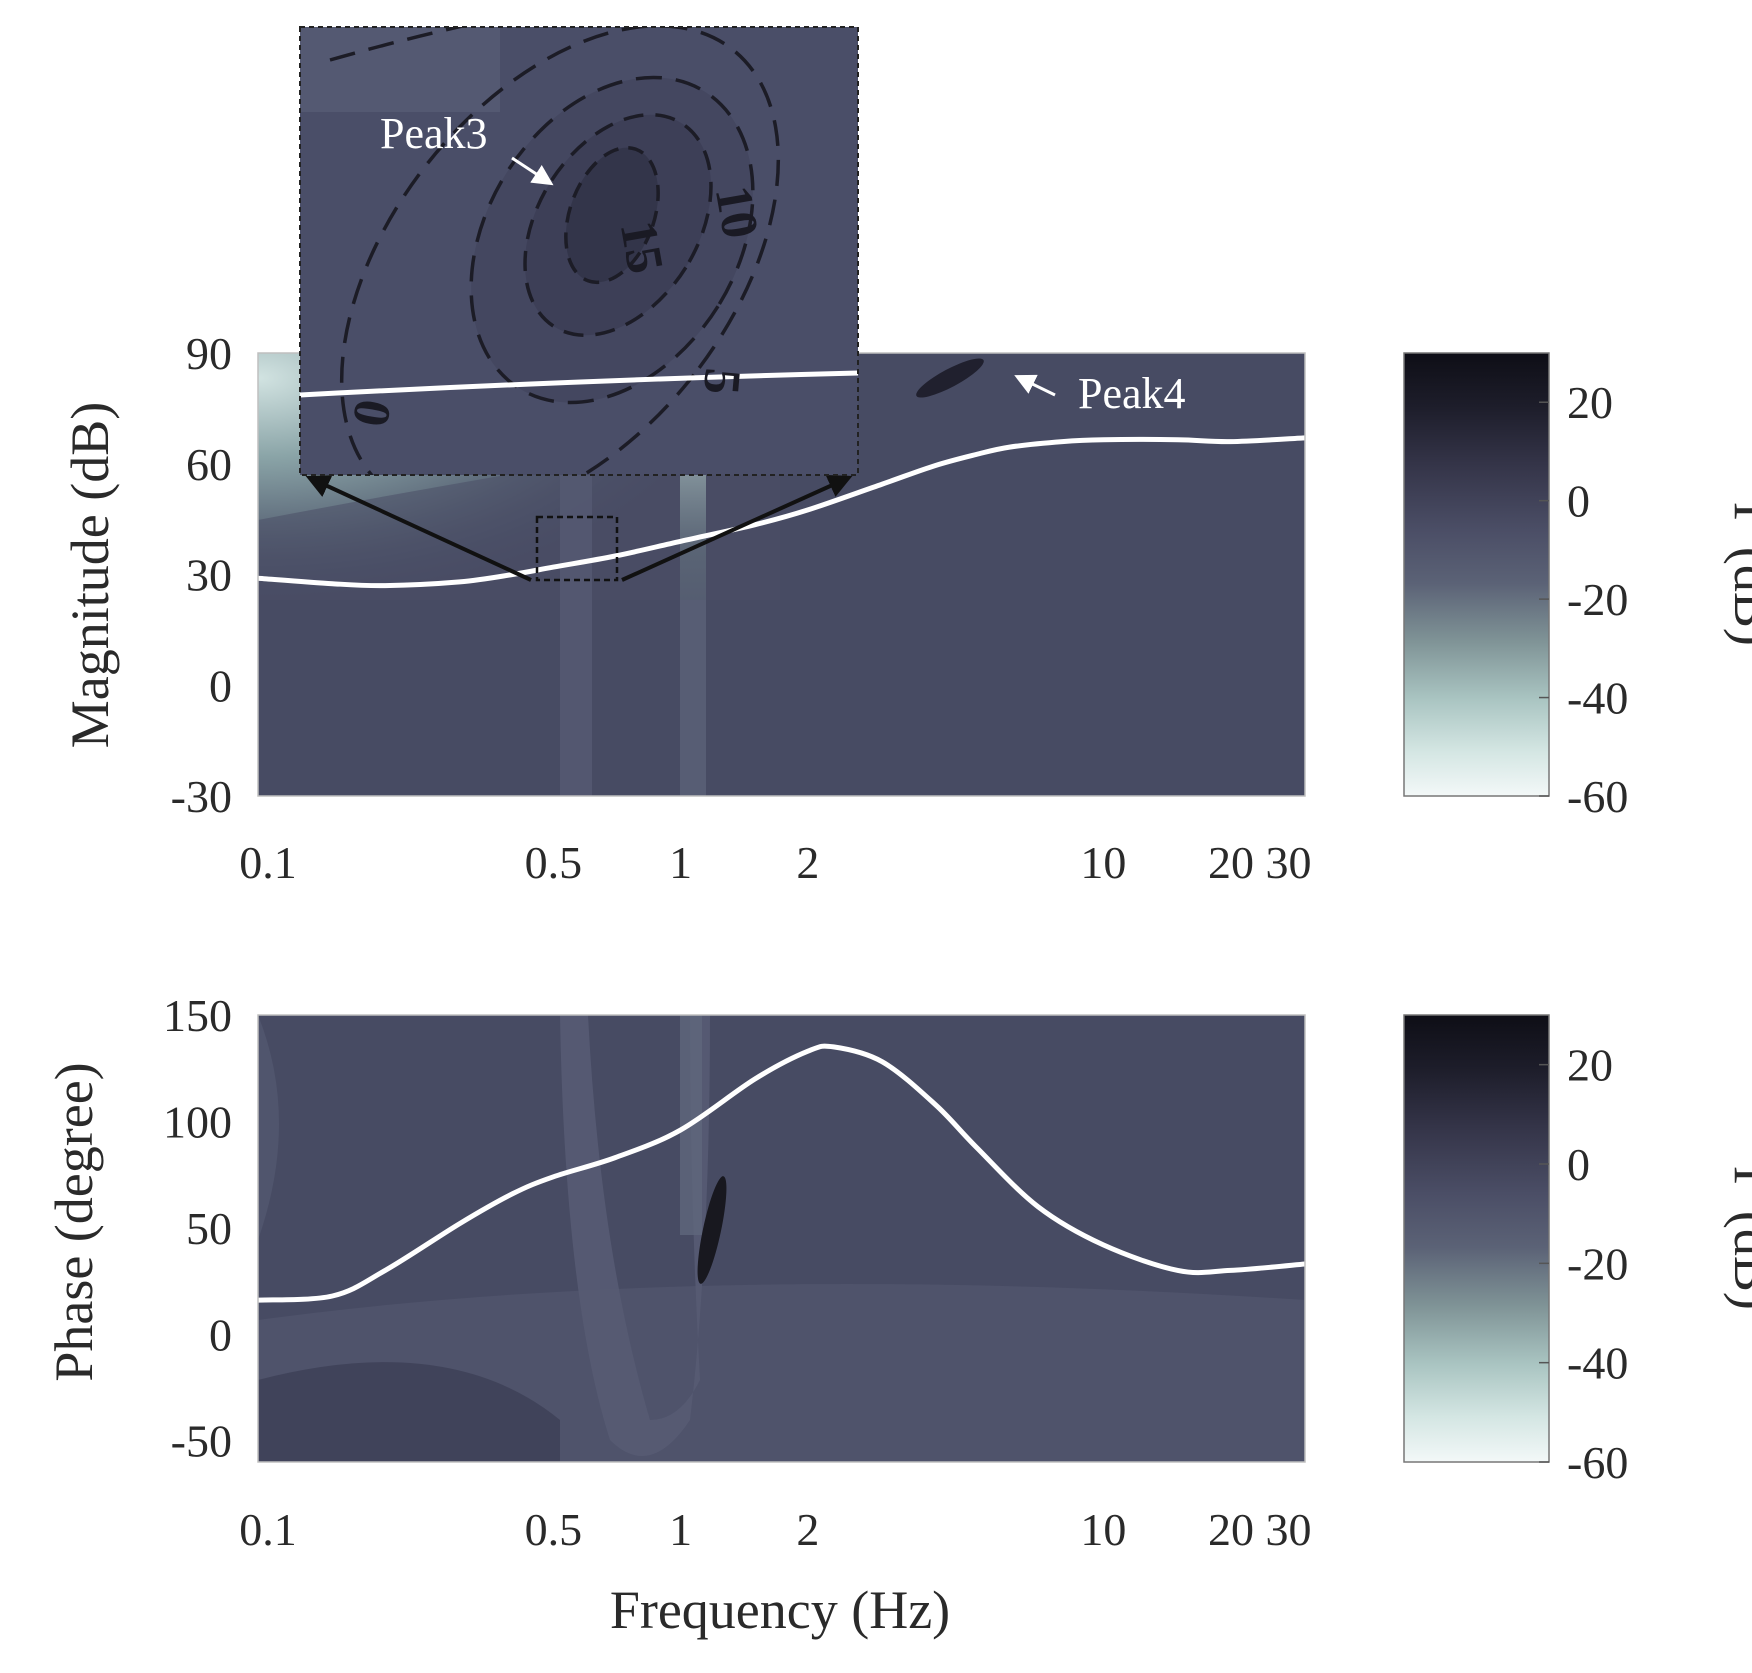 This screenshot has width=1752, height=1673. Describe the element at coordinates (554, 862) in the screenshot. I see `magnitude-x-tick-label: 0.5` at that location.